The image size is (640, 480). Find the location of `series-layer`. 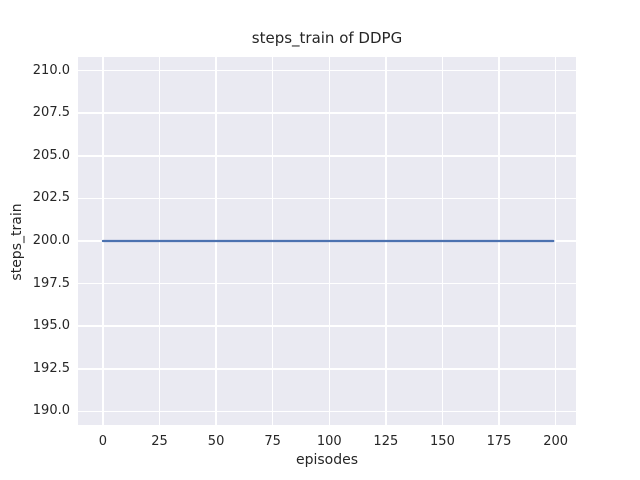

series-layer is located at coordinates (328, 241).